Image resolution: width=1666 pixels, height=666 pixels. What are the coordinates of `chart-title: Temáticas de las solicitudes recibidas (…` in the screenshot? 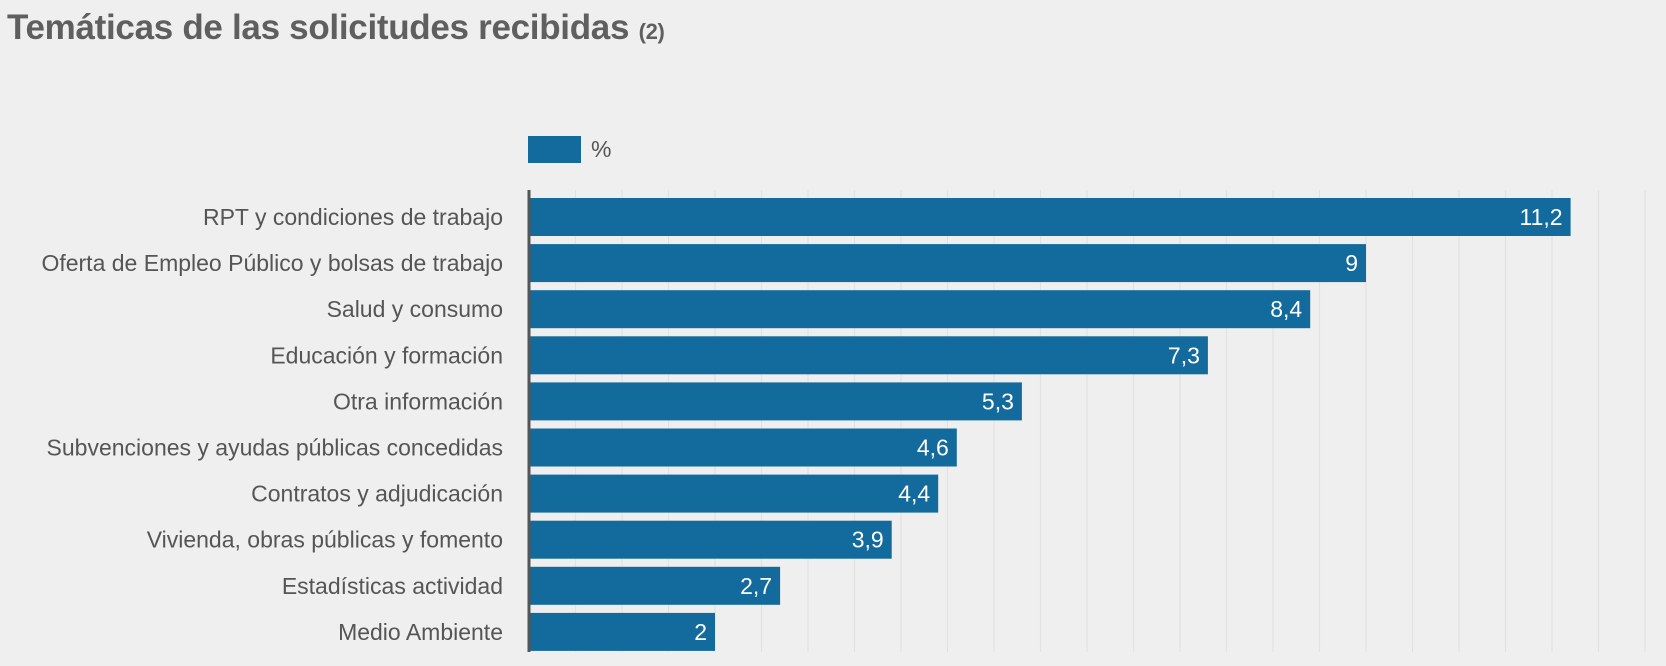 It's located at (336, 28).